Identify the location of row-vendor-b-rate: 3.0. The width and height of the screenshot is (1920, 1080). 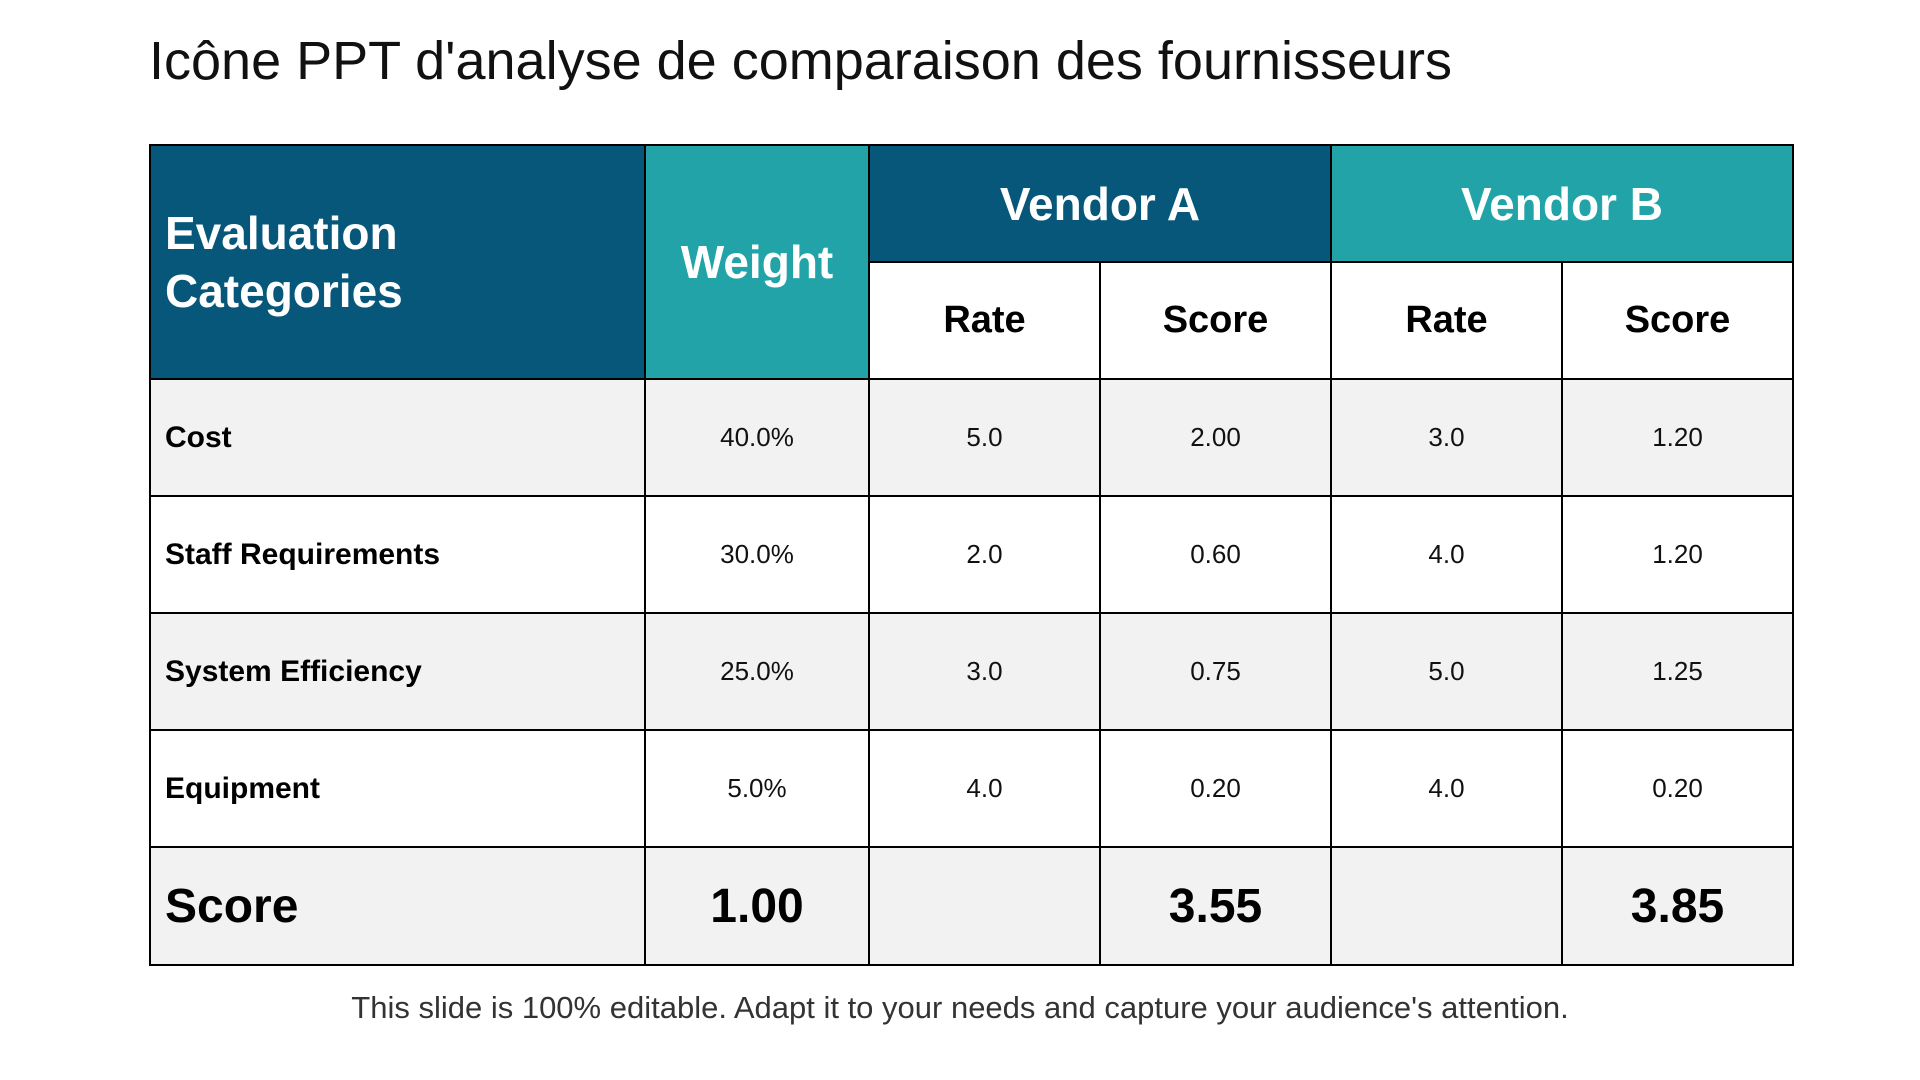
(1446, 437).